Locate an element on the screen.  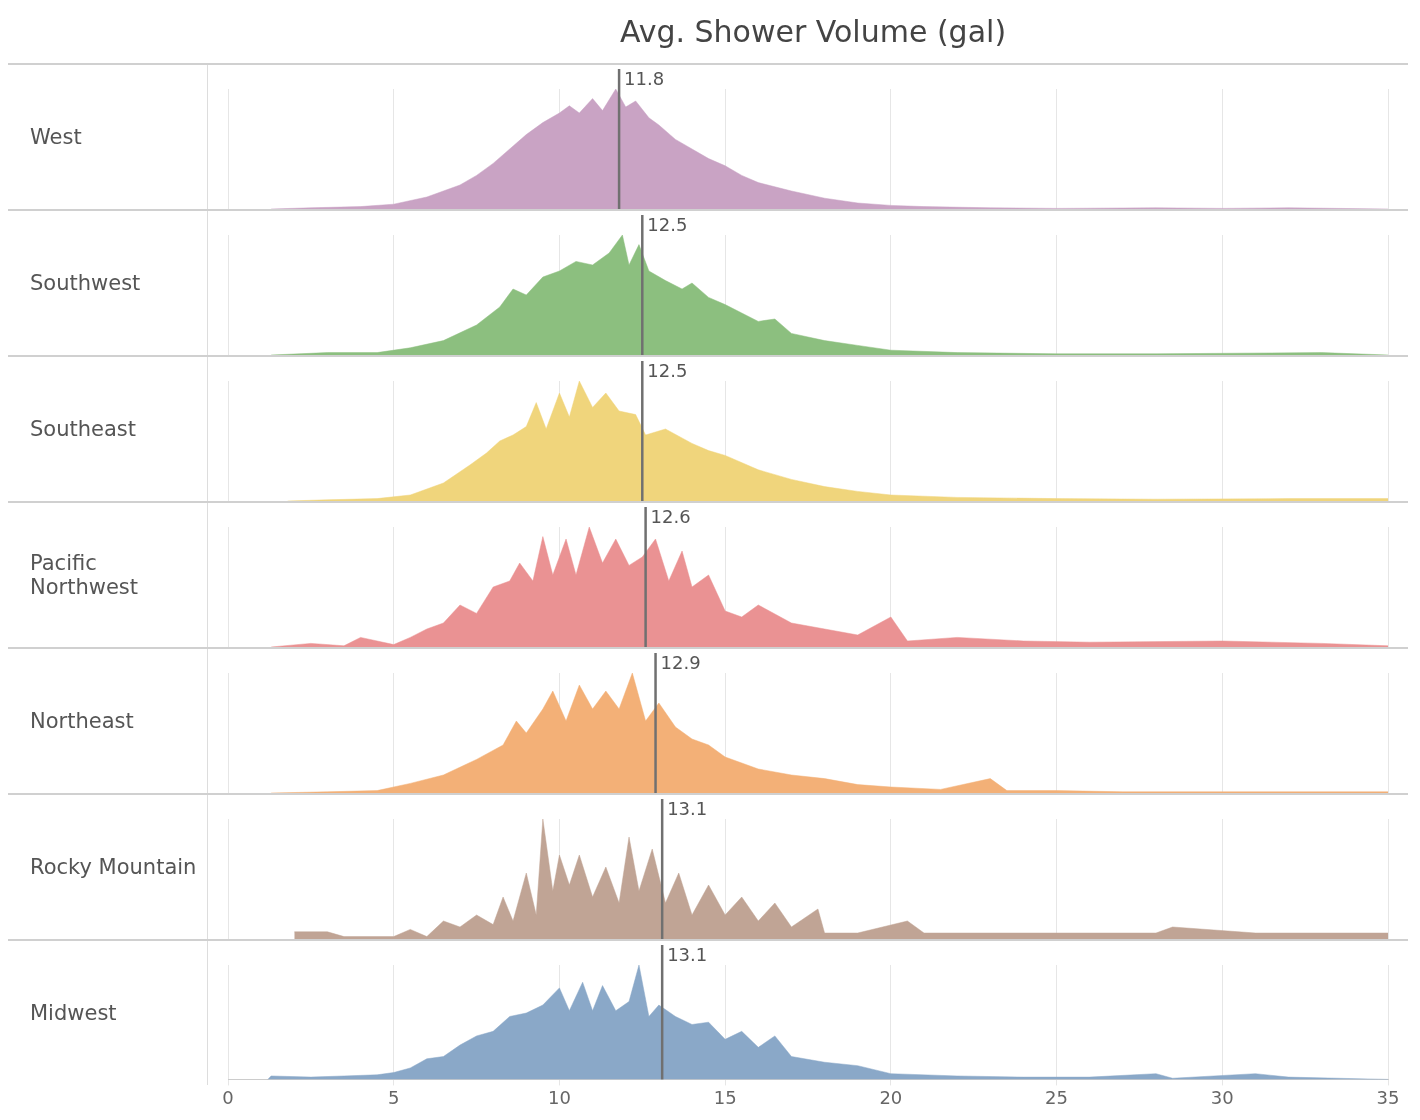
y-axis-title: Midwest is located at coordinates (108, 1013).